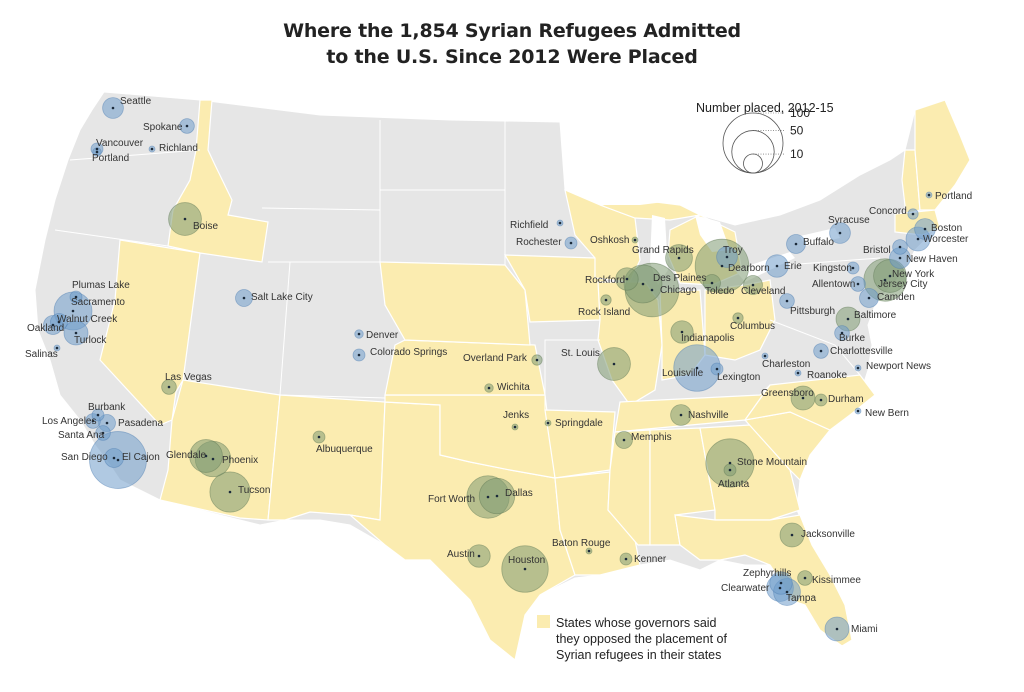 The width and height of the screenshot is (1024, 692). What do you see at coordinates (792, 535) in the screenshot?
I see `dot-jacksonville` at bounding box center [792, 535].